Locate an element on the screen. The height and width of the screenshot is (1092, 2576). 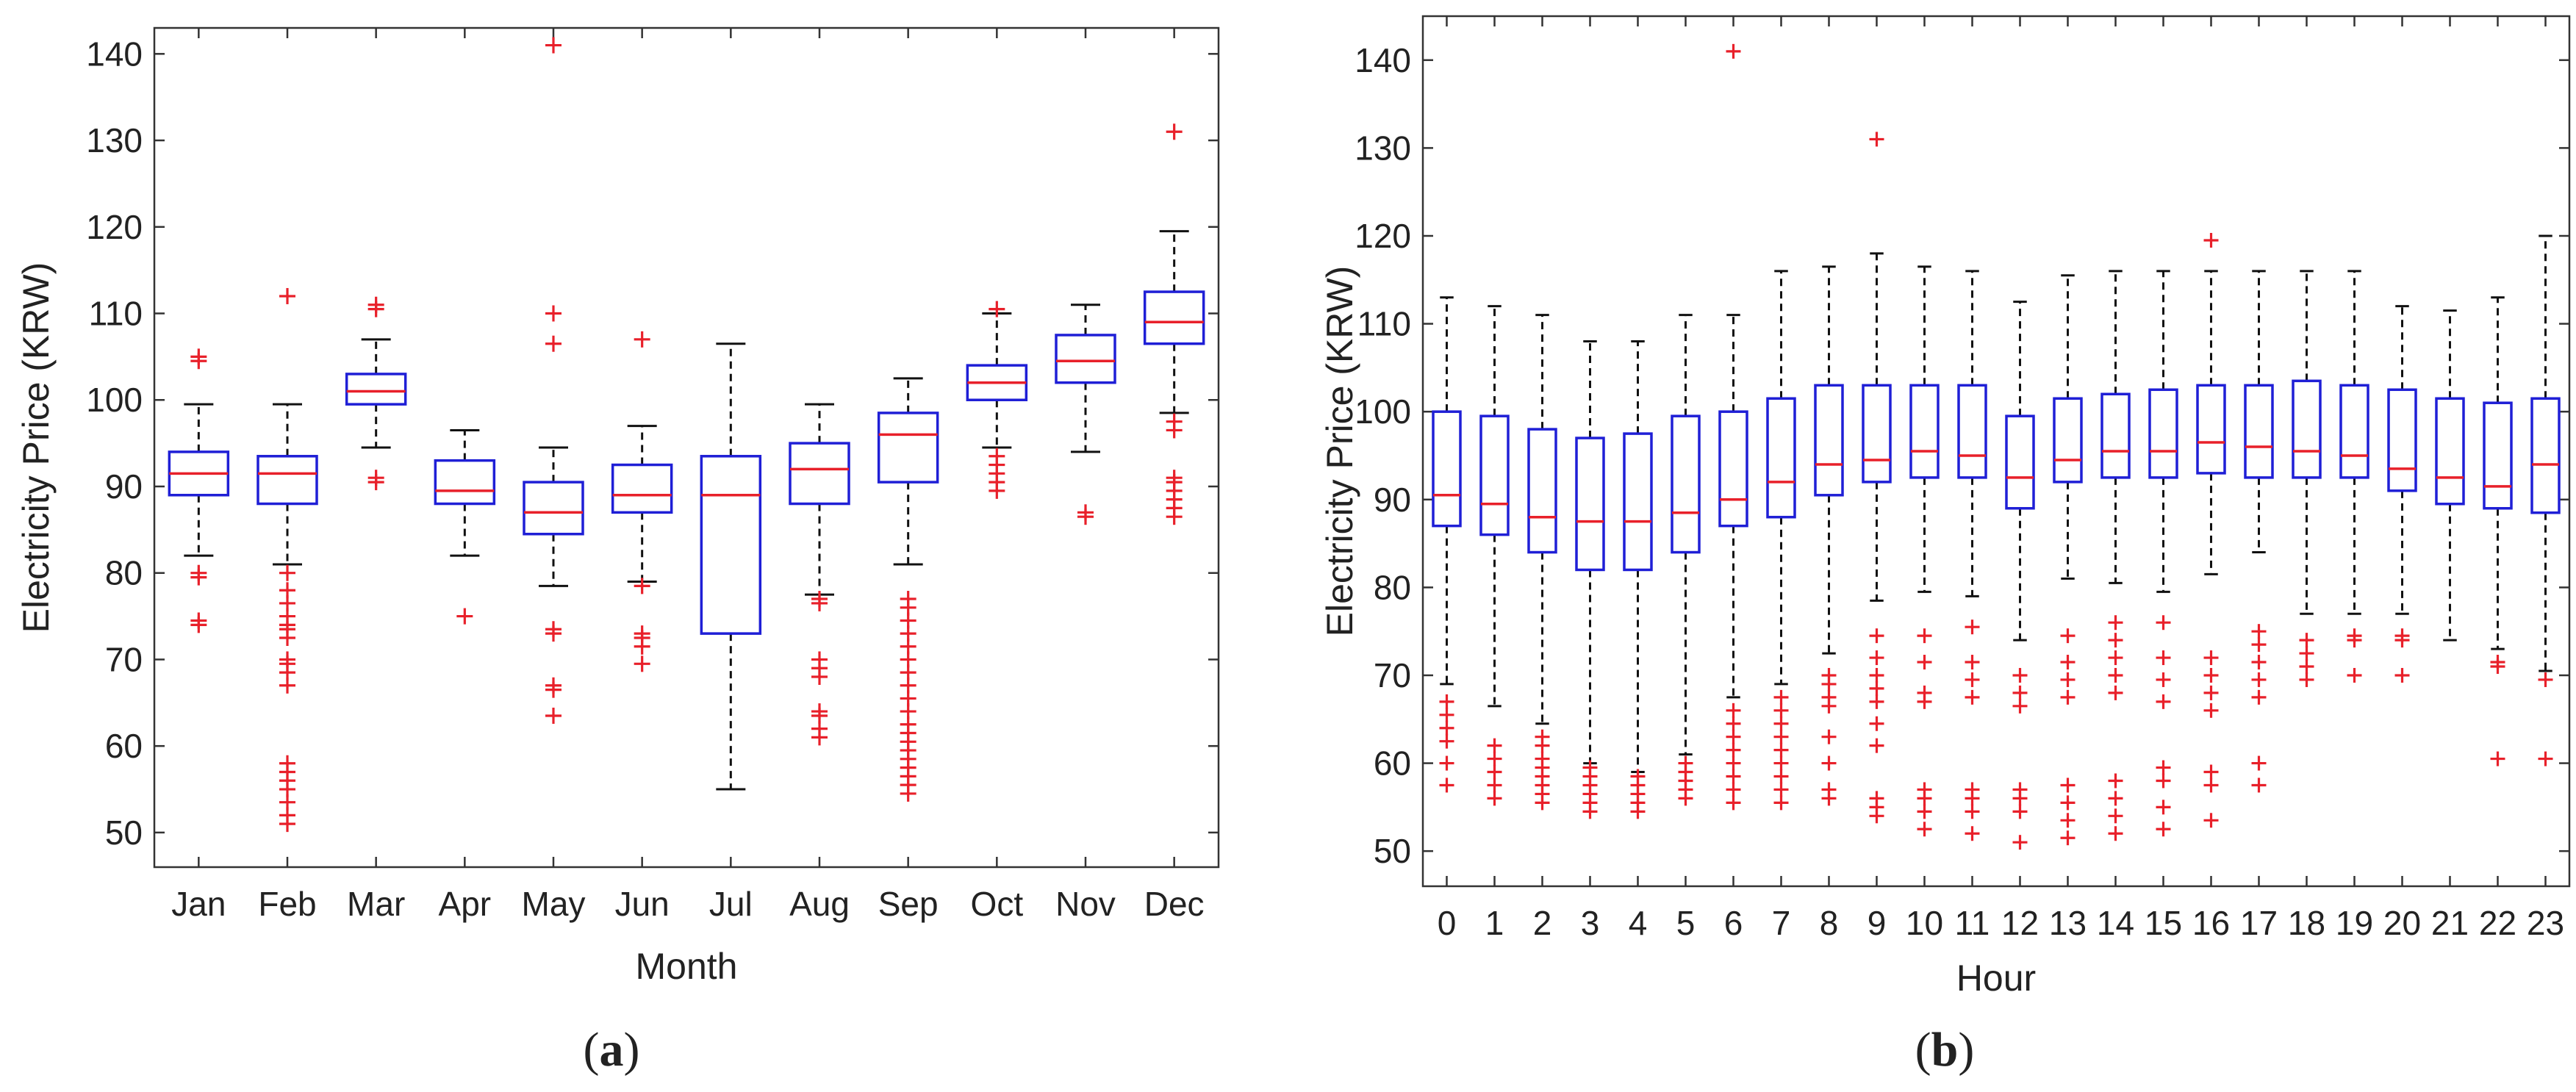
x-tick-label: Feb is located at coordinates (287, 904).